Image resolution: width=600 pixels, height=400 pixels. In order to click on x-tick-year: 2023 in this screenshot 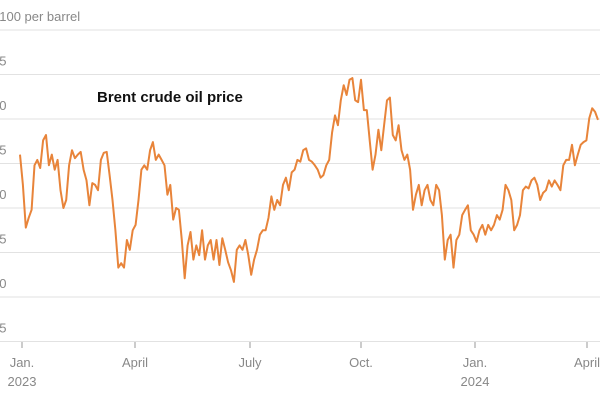, I will do `click(22, 381)`.